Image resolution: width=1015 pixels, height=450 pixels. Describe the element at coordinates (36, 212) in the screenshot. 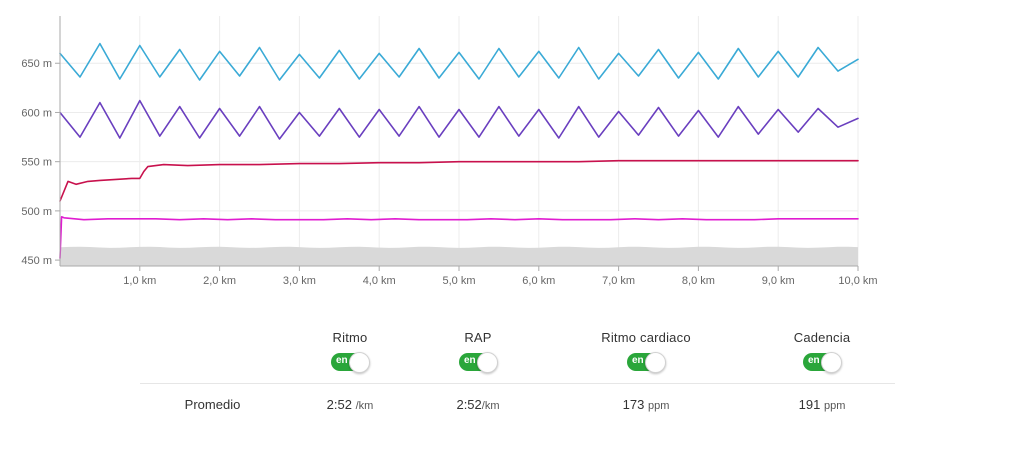

I see `y-tick-label: 500 m` at that location.